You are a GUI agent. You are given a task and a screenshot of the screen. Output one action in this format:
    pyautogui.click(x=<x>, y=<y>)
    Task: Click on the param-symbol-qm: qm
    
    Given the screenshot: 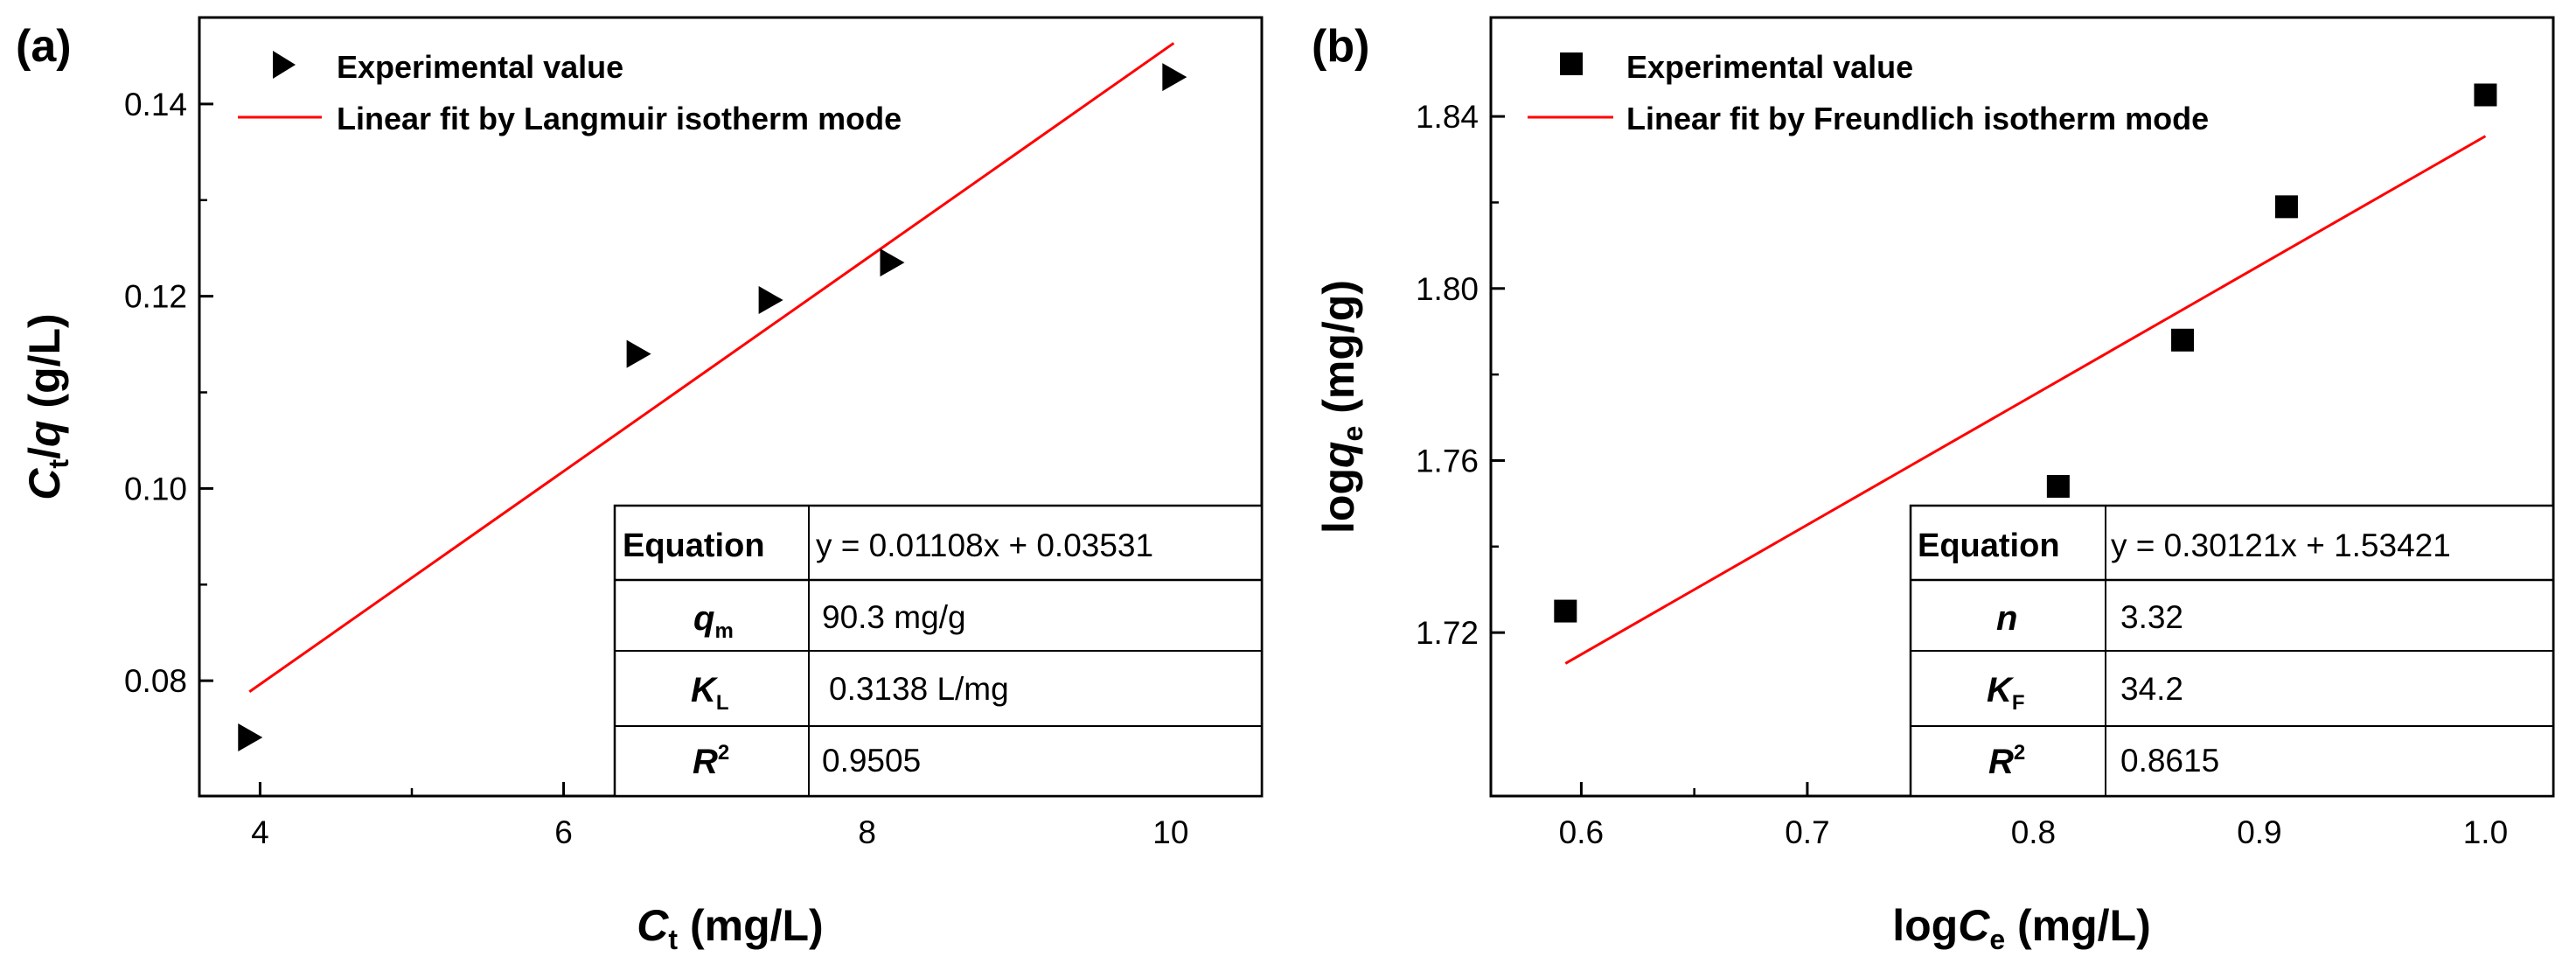 What is the action you would take?
    pyautogui.click(x=713, y=621)
    